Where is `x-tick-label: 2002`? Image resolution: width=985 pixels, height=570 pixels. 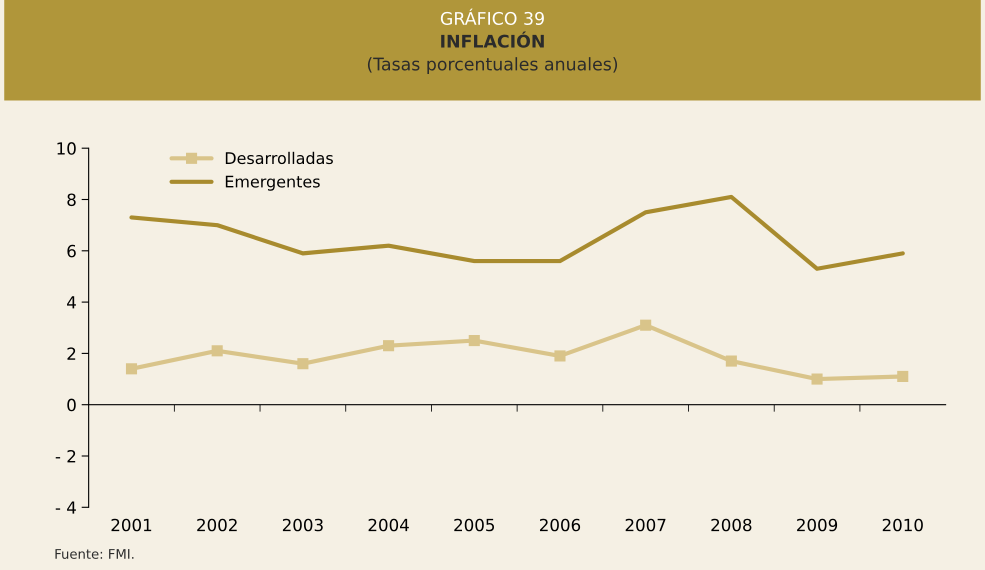
x-tick-label: 2002 is located at coordinates (217, 525).